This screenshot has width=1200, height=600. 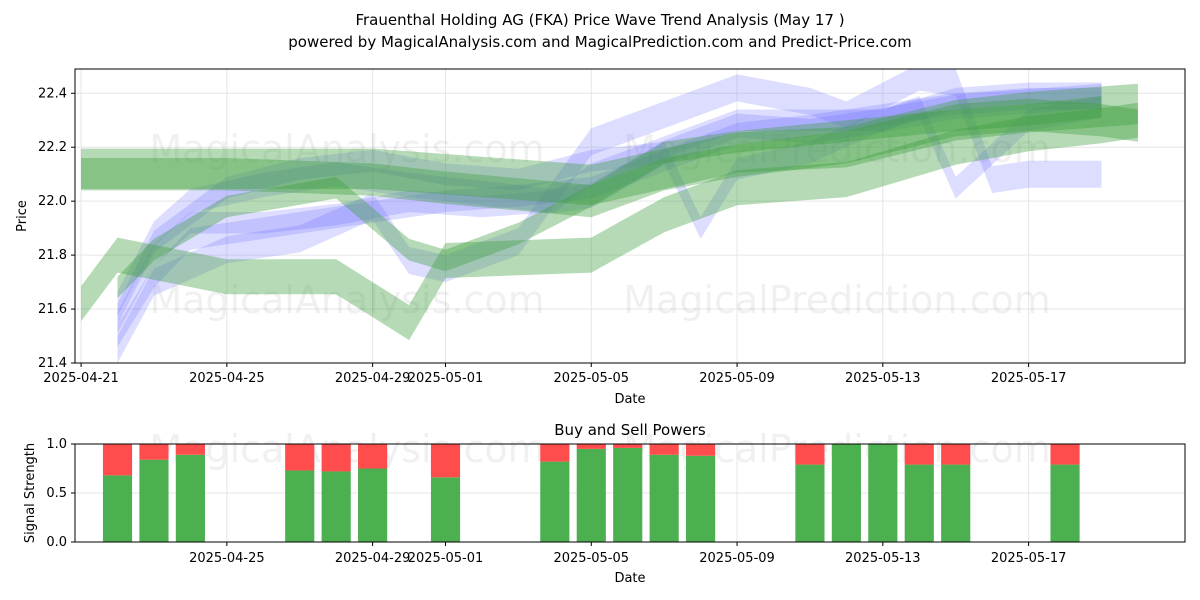 I want to click on x-tick-label: 2025-04-29, so click(x=373, y=378).